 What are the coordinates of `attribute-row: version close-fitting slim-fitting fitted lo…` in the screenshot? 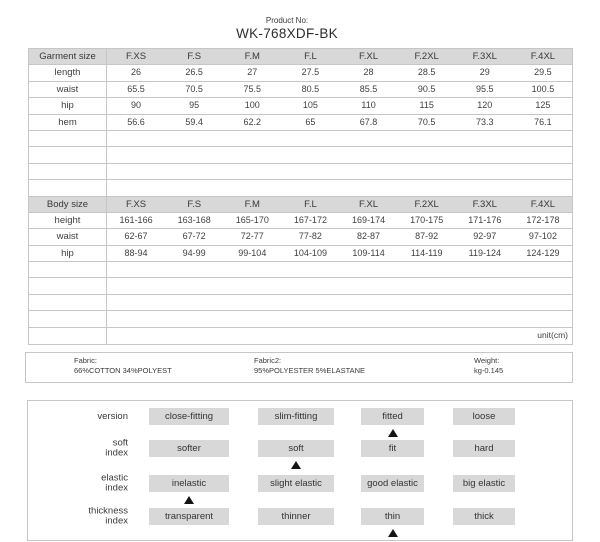 It's located at (300, 422).